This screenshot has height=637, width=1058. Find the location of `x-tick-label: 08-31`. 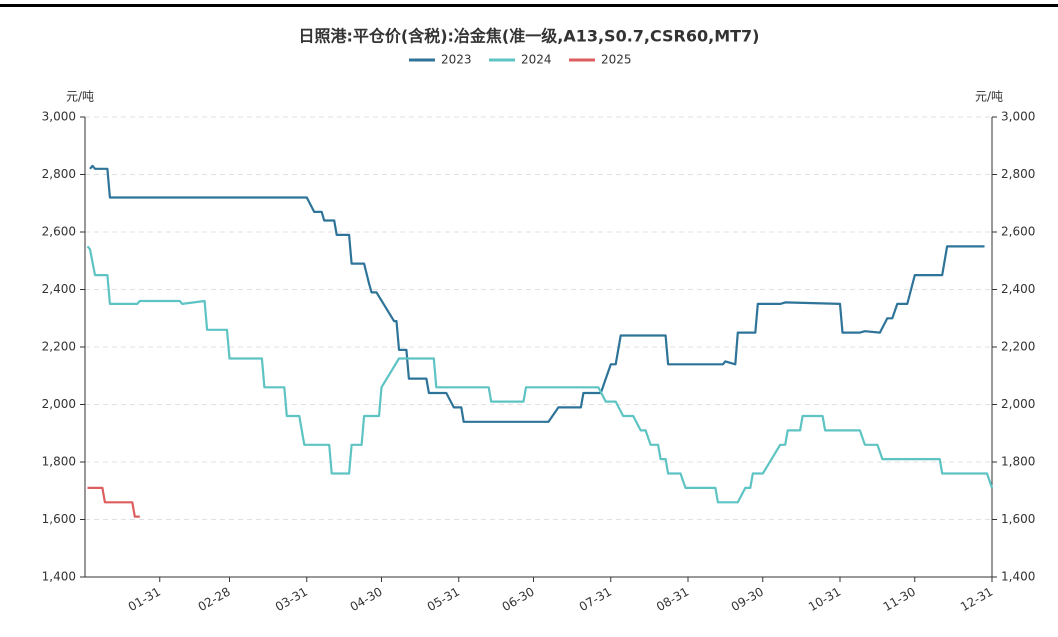

x-tick-label: 08-31 is located at coordinates (672, 600).